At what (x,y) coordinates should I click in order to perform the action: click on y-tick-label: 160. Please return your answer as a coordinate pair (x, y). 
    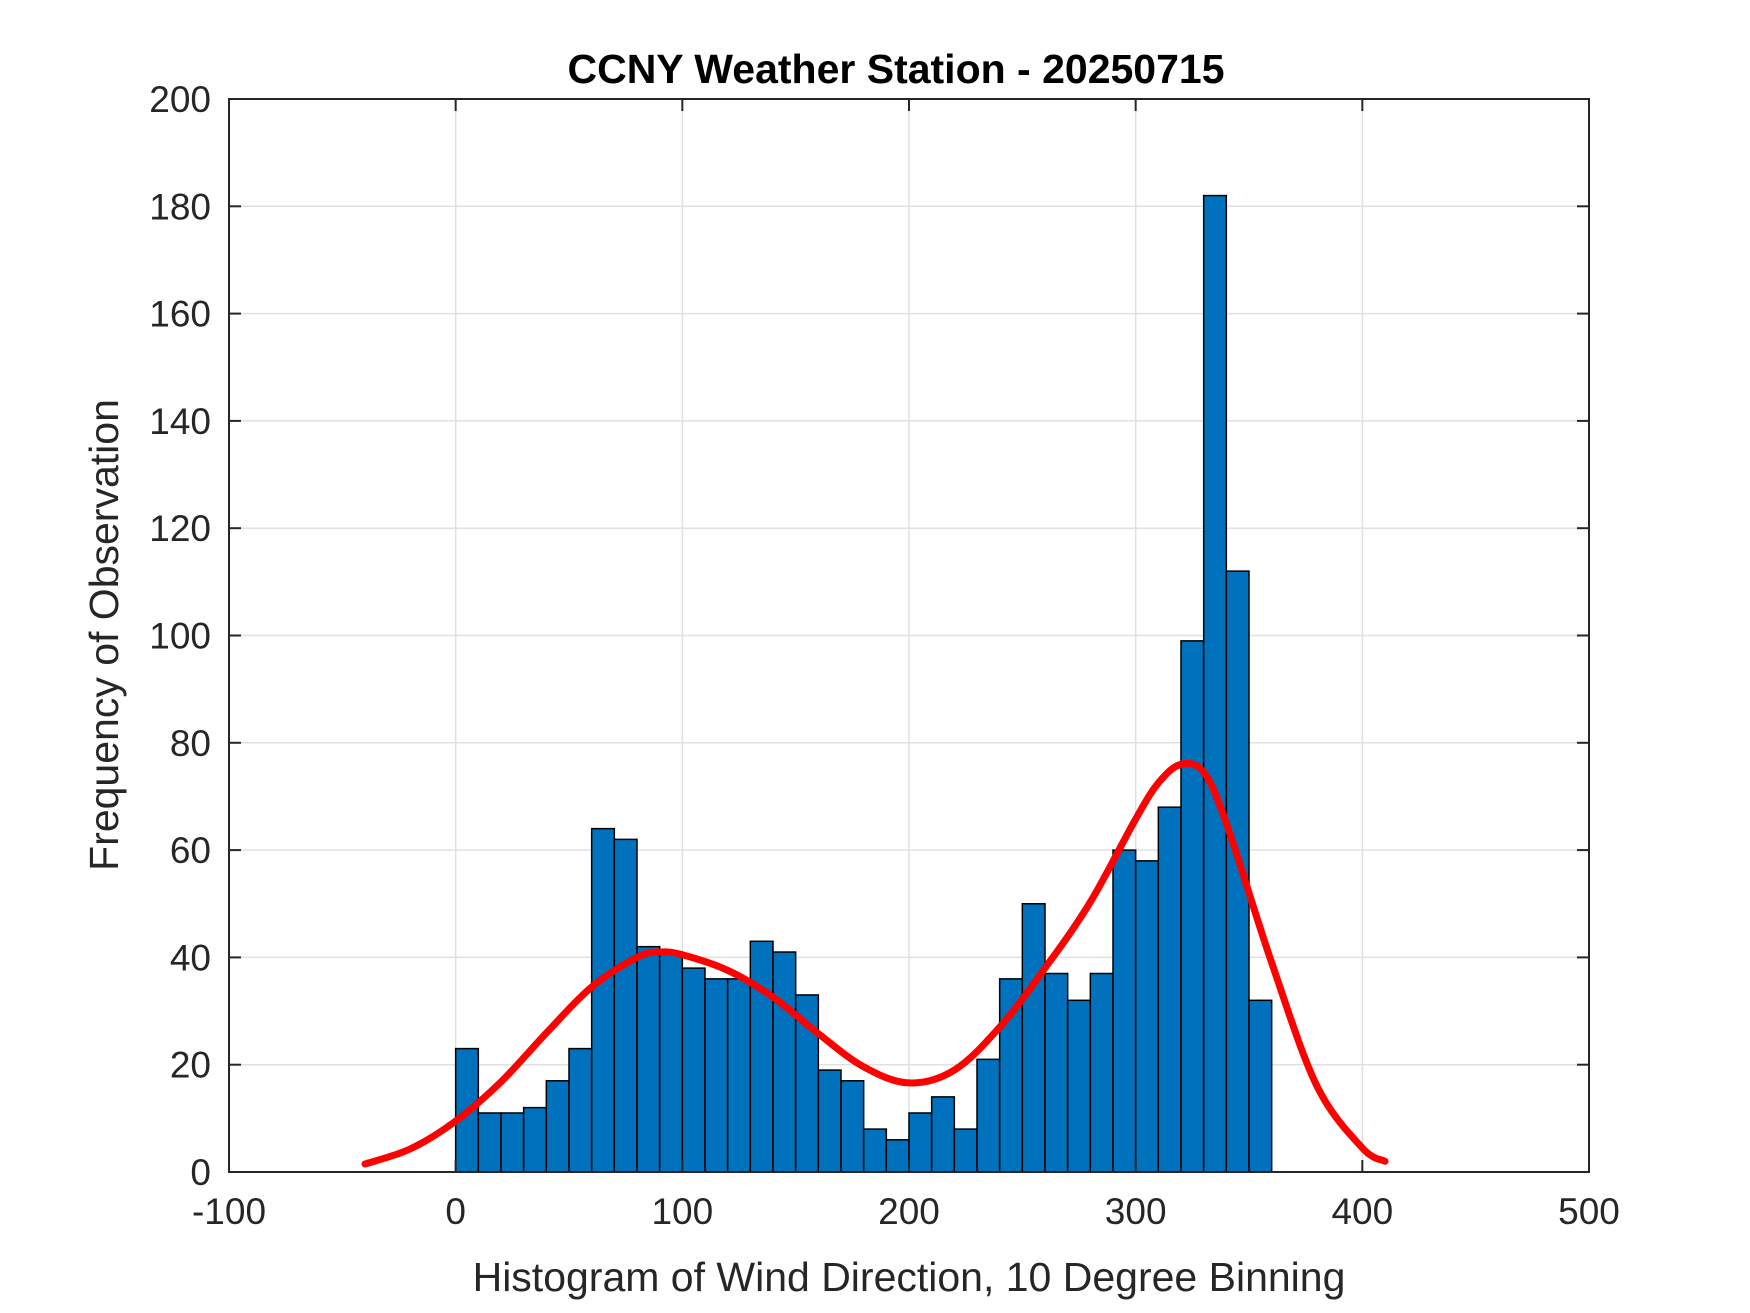
    Looking at the image, I should click on (180, 314).